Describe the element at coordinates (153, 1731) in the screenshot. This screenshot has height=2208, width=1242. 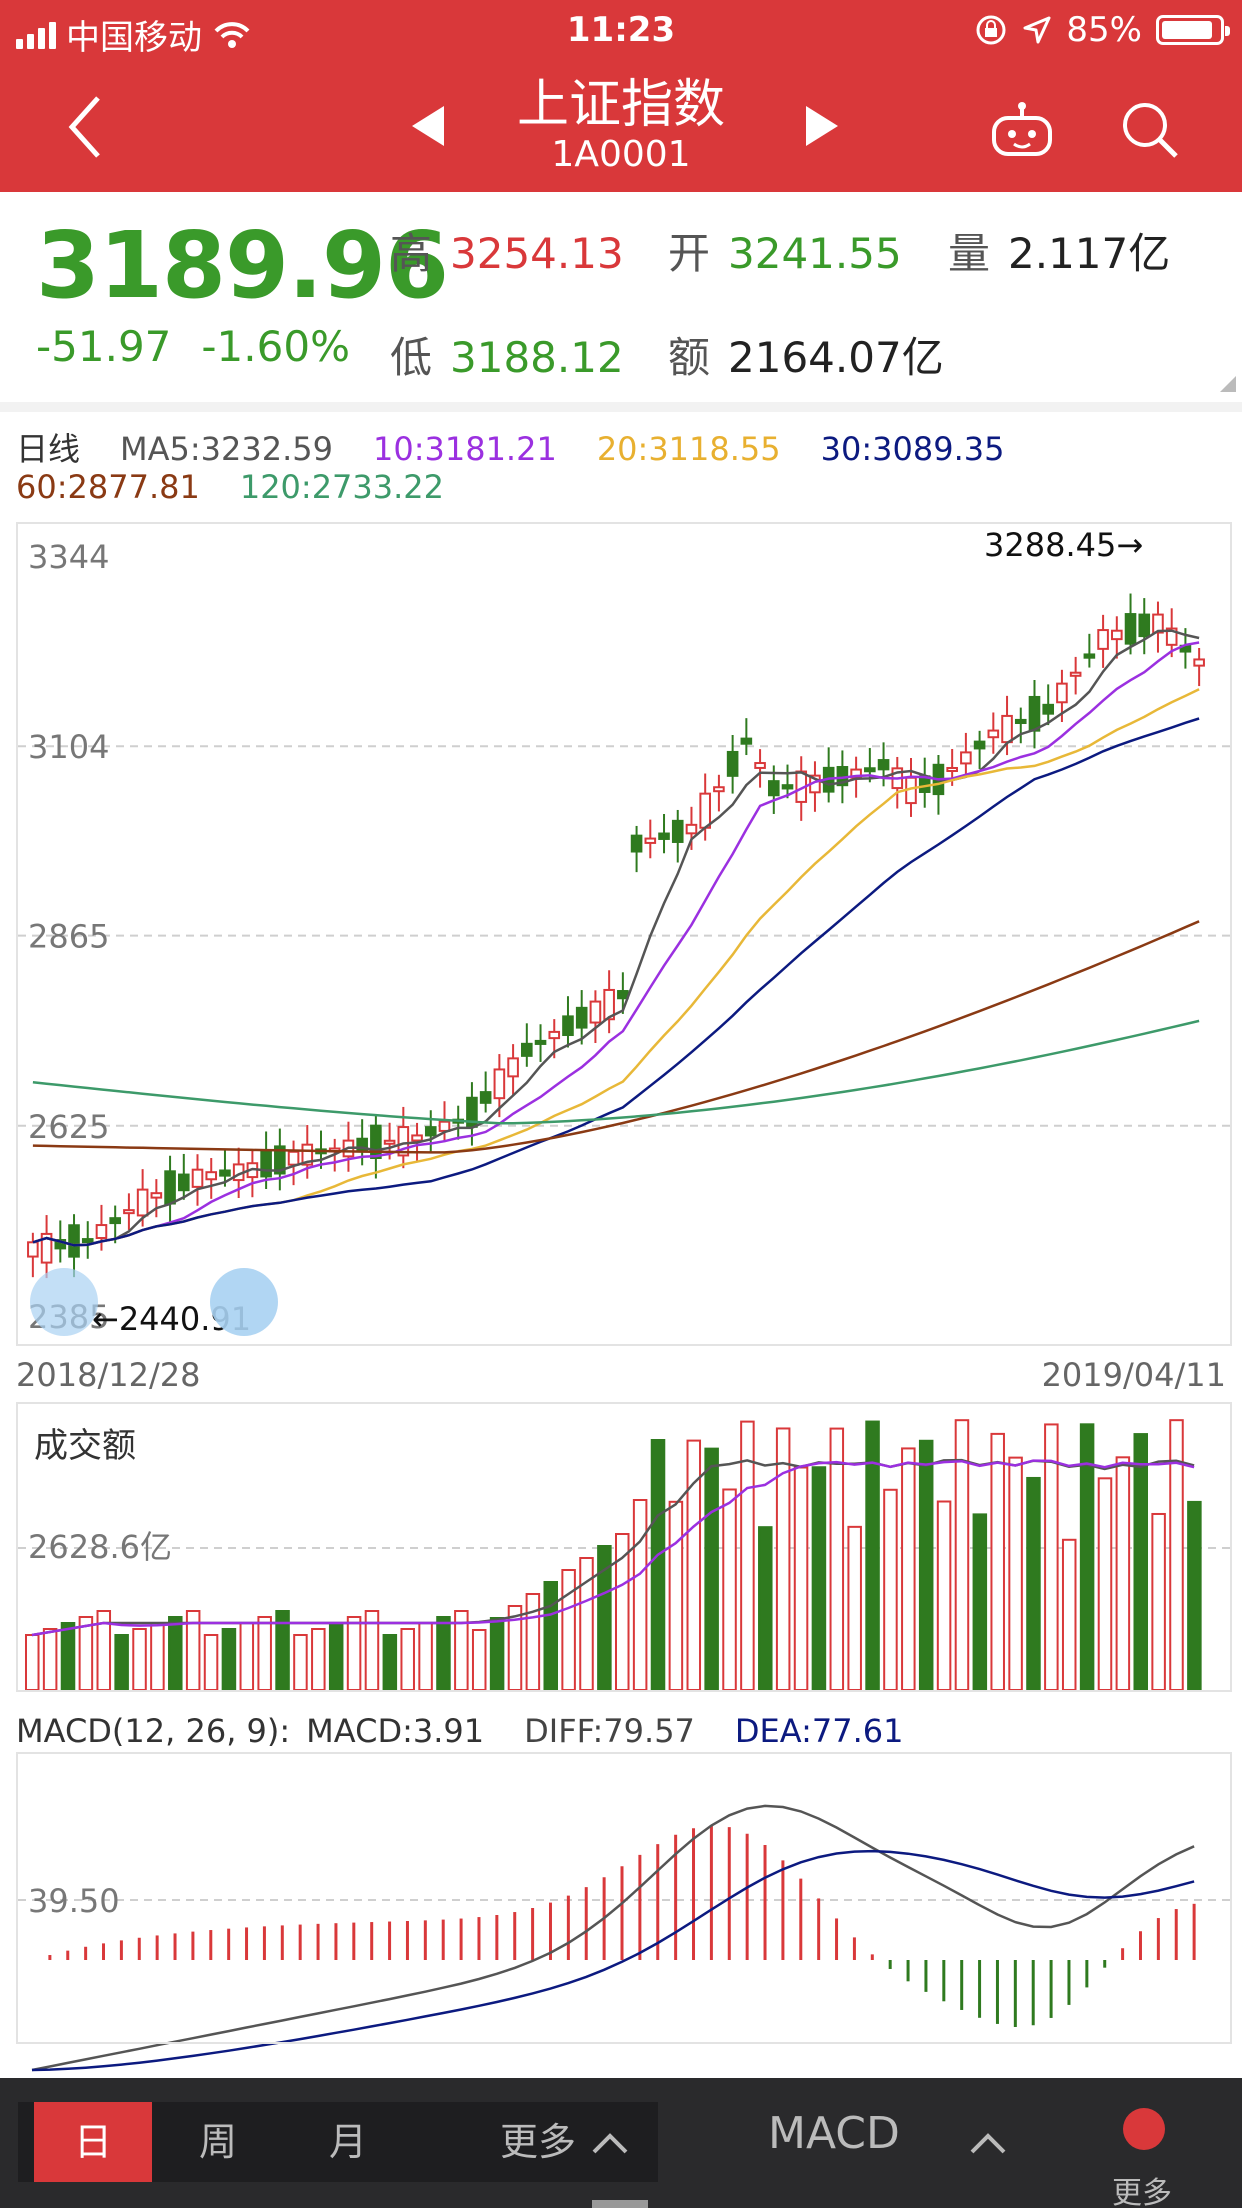
I see `macd-params: MACD(12, 26, 9):` at that location.